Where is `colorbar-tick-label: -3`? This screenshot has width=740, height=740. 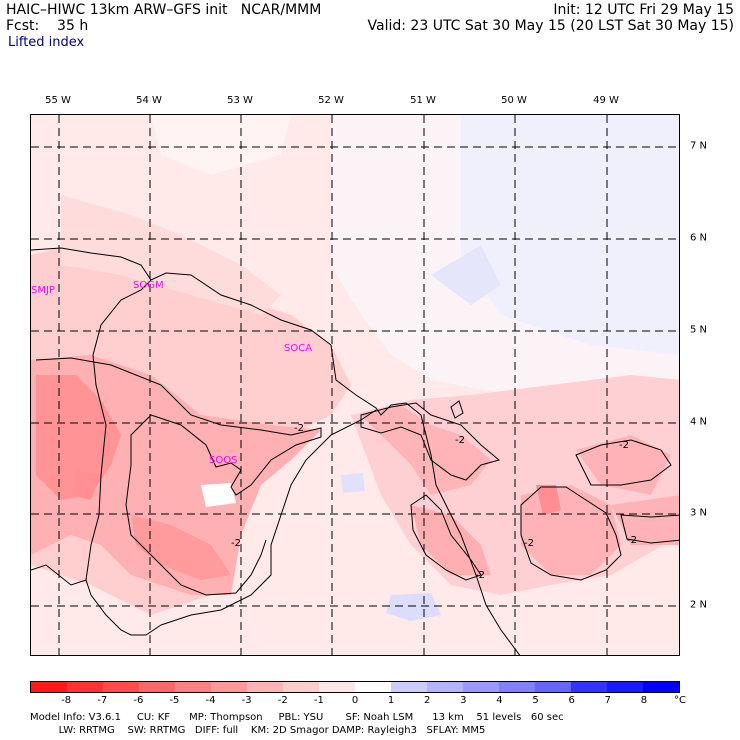 colorbar-tick-label: -3 is located at coordinates (246, 700).